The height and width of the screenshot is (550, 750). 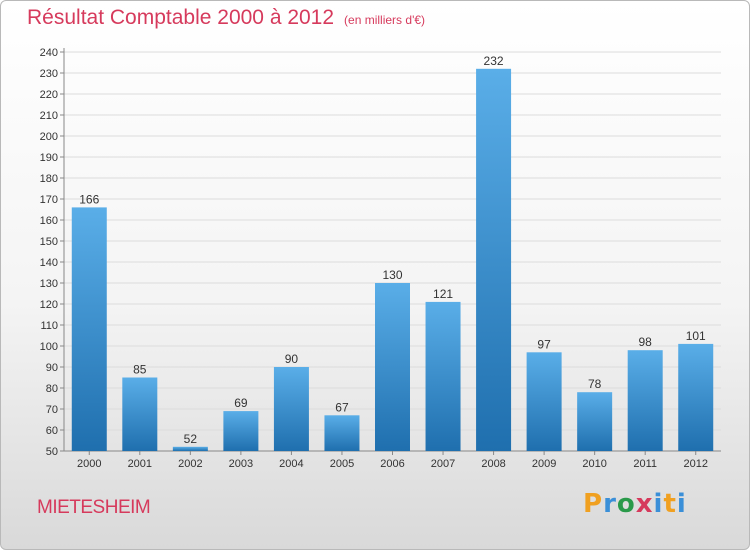 I want to click on logo-letter: r, so click(x=610, y=504).